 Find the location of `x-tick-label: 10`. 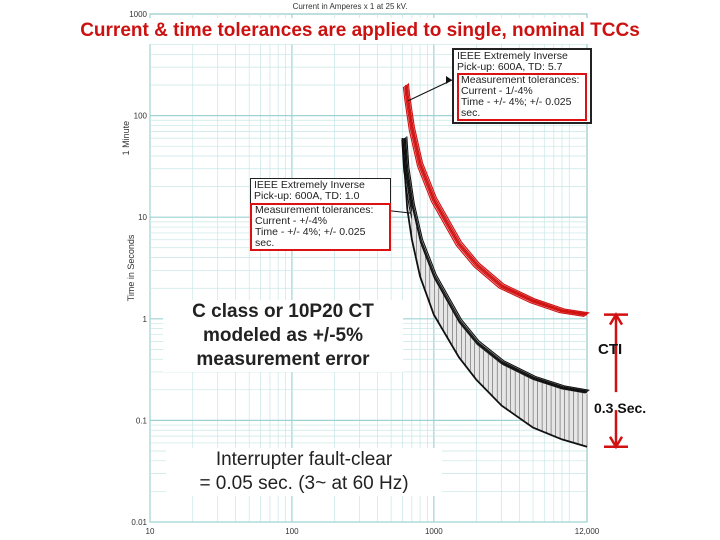

x-tick-label: 10 is located at coordinates (150, 531).